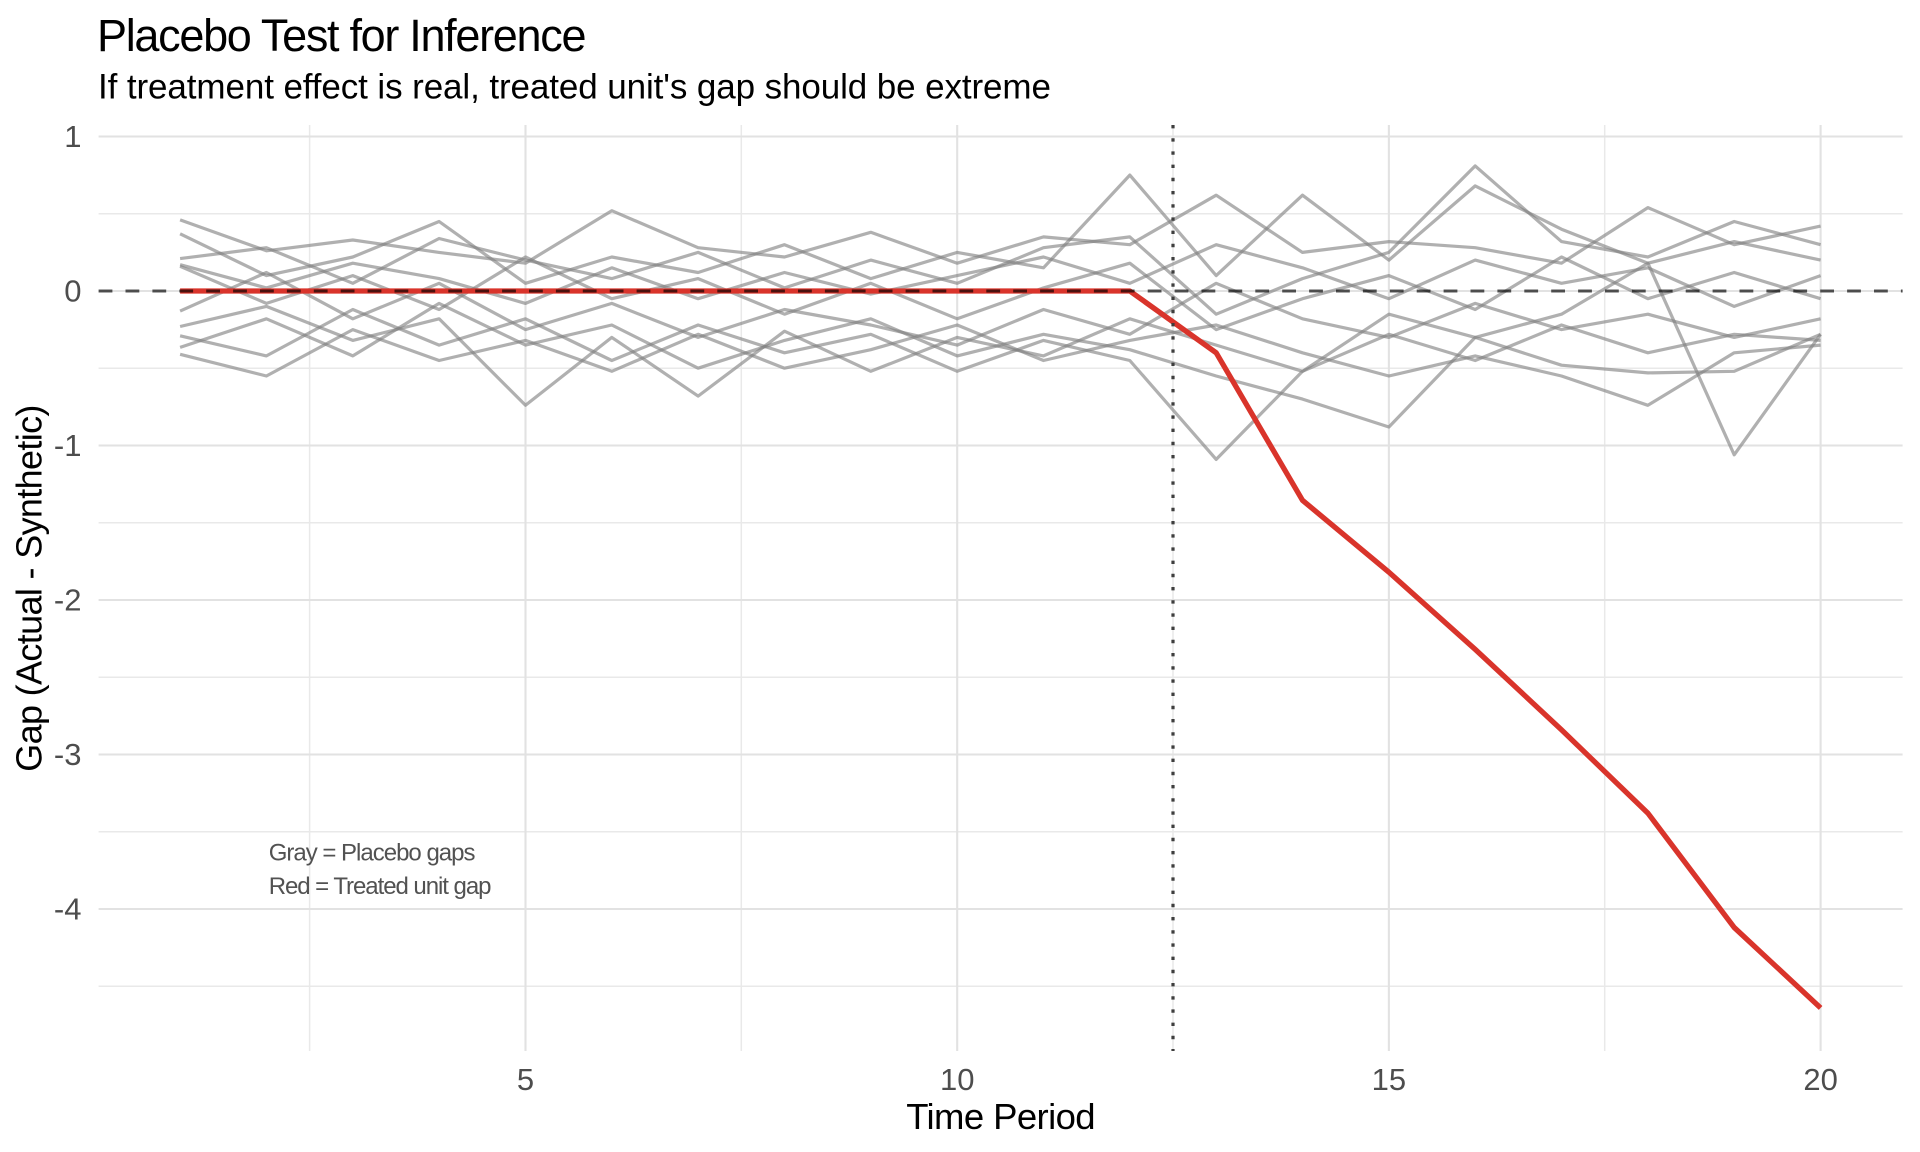  Describe the element at coordinates (72, 291) in the screenshot. I see `svg-text: 0` at that location.